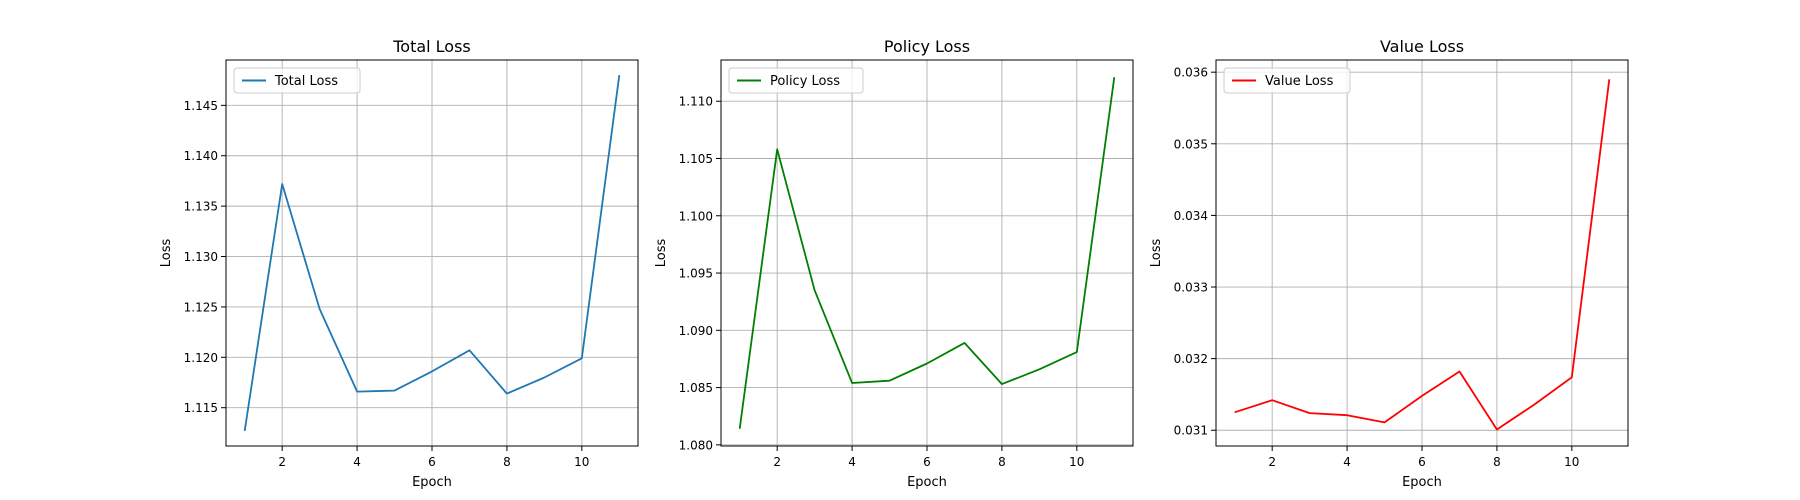  Describe the element at coordinates (201, 358) in the screenshot. I see `y-tick-label: 1.120` at that location.